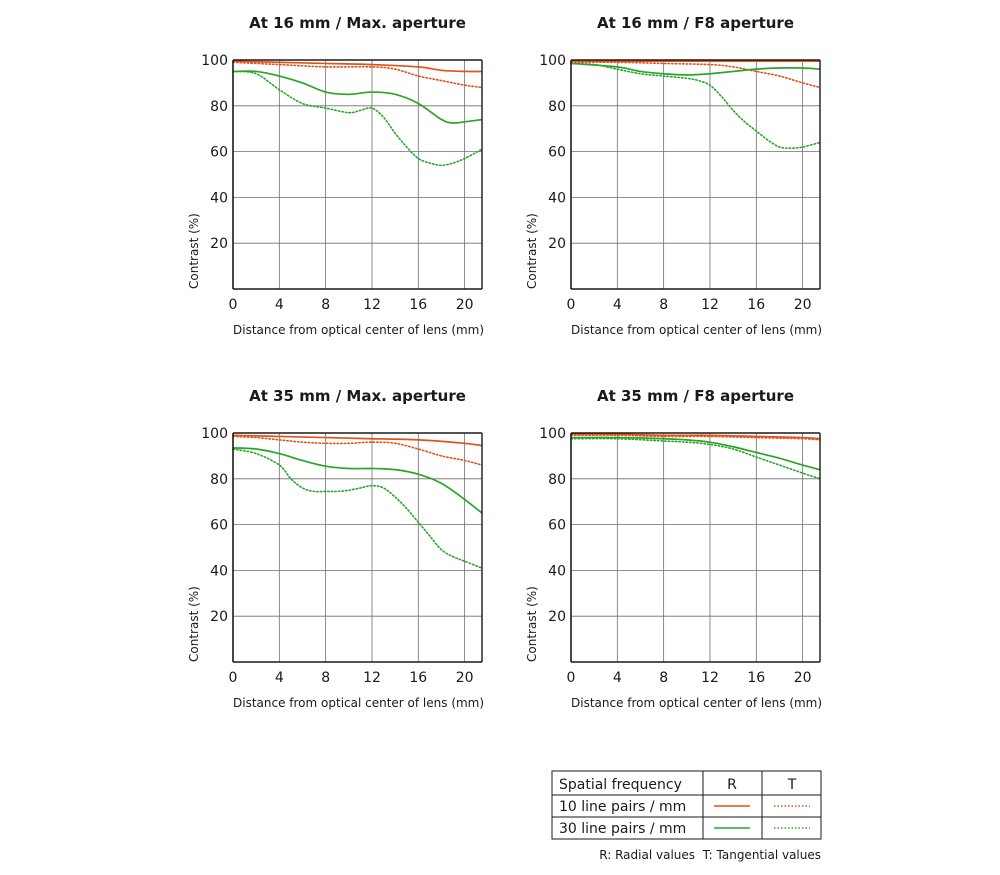  I want to click on legend-row-10lp: 10 line pairs / mm, so click(622, 807).